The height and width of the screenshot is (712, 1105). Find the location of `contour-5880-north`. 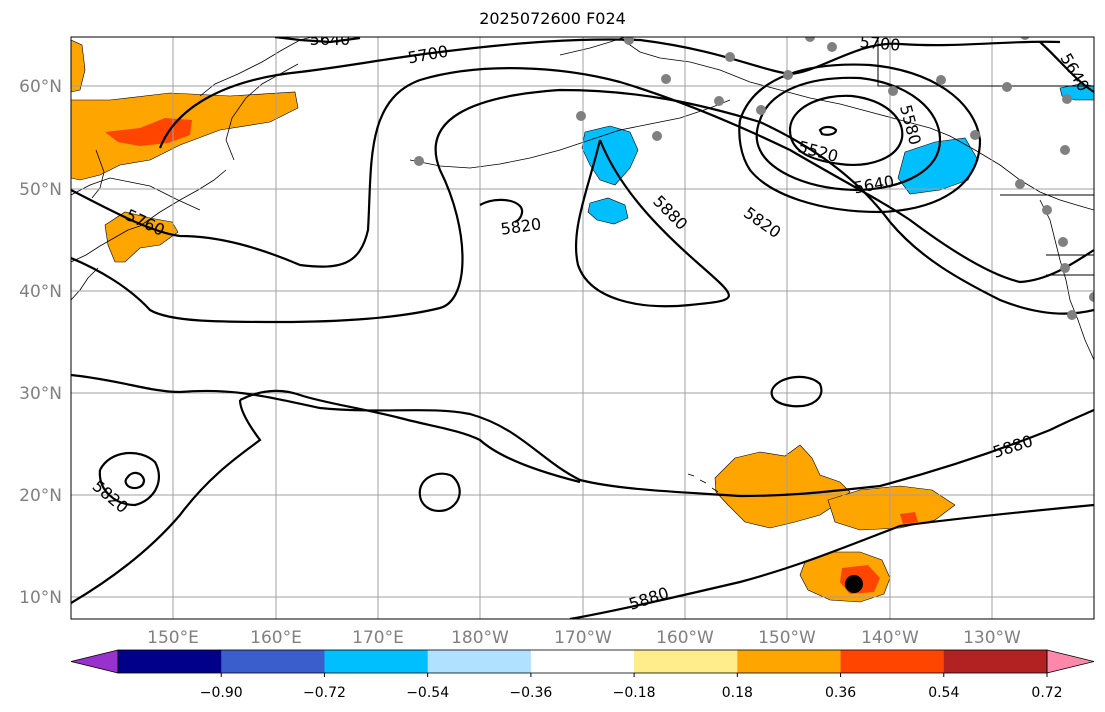

contour-5880-north is located at coordinates (652, 223).